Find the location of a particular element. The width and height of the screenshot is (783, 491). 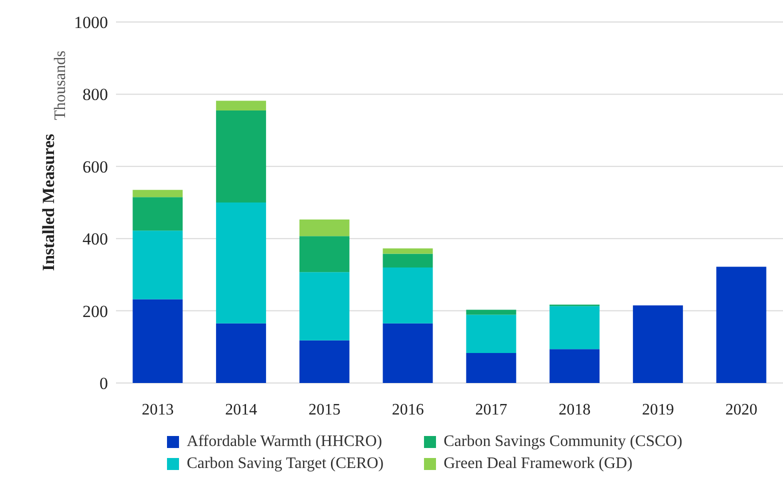

x-tick-label: 2019 is located at coordinates (658, 409).